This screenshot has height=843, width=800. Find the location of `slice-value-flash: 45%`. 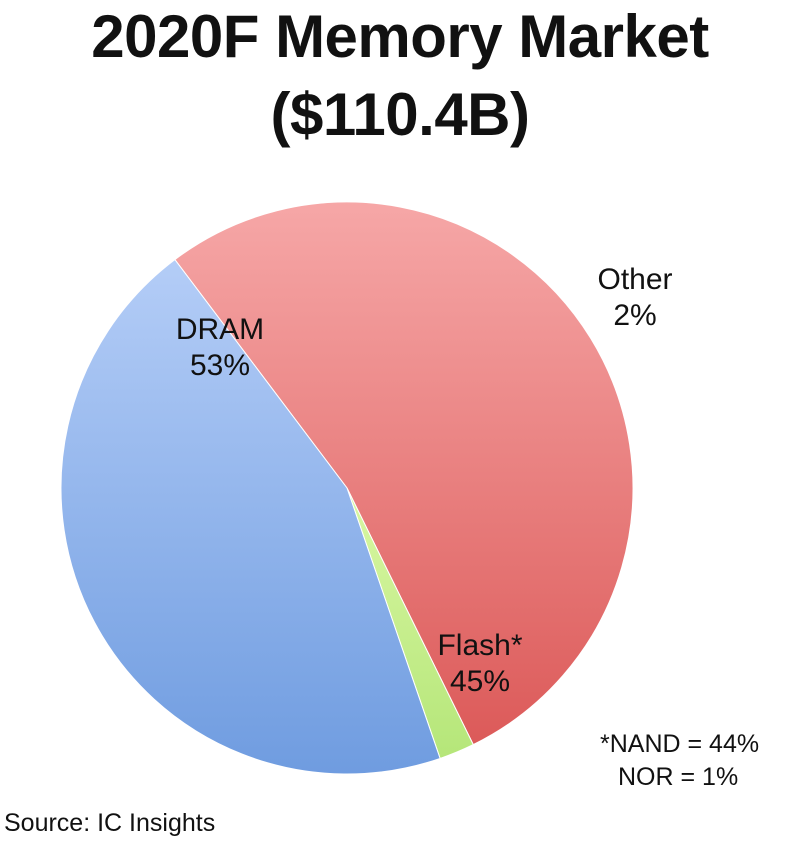

slice-value-flash: 45% is located at coordinates (480, 681).